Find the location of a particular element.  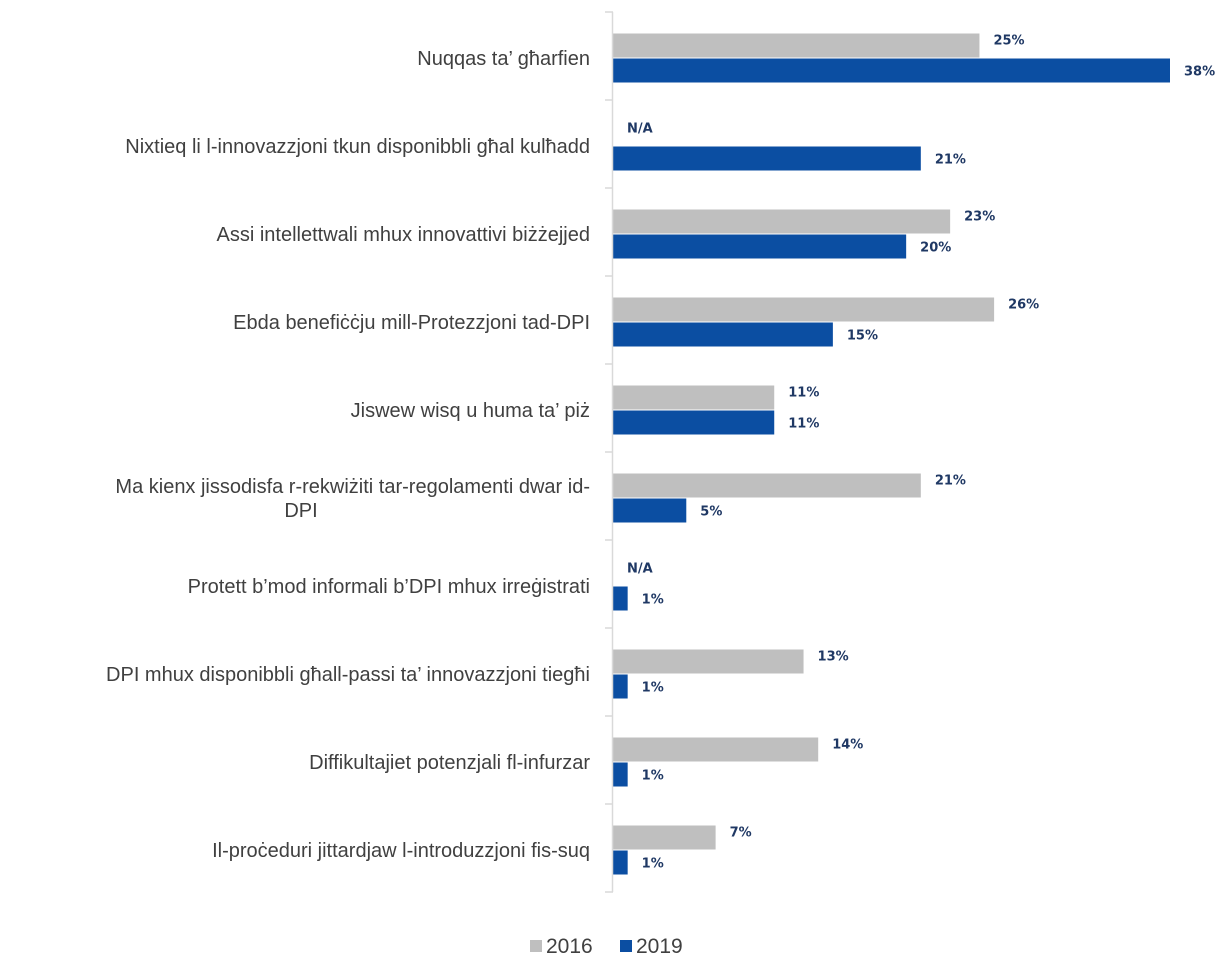

category-label: Nuqqas ta’ għarfien is located at coordinates (503, 59).